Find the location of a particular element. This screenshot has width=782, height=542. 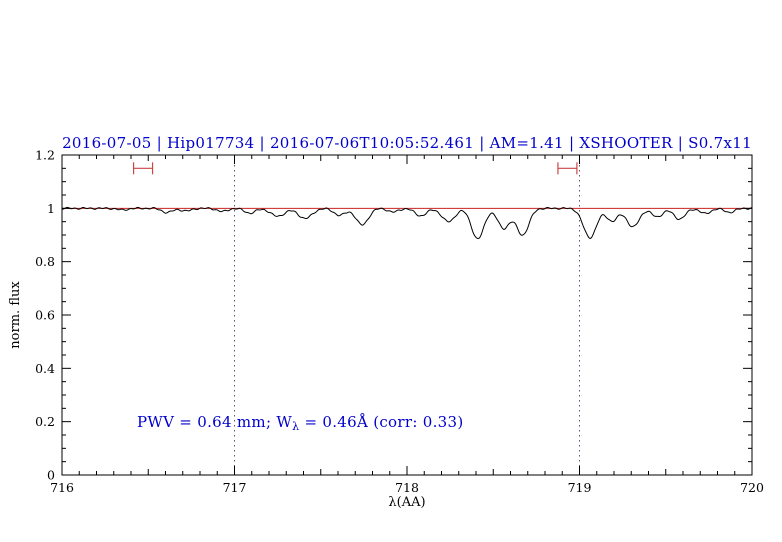

pwv-annotation-prefix: PWV = 0.64 mm; W is located at coordinates (214, 422).